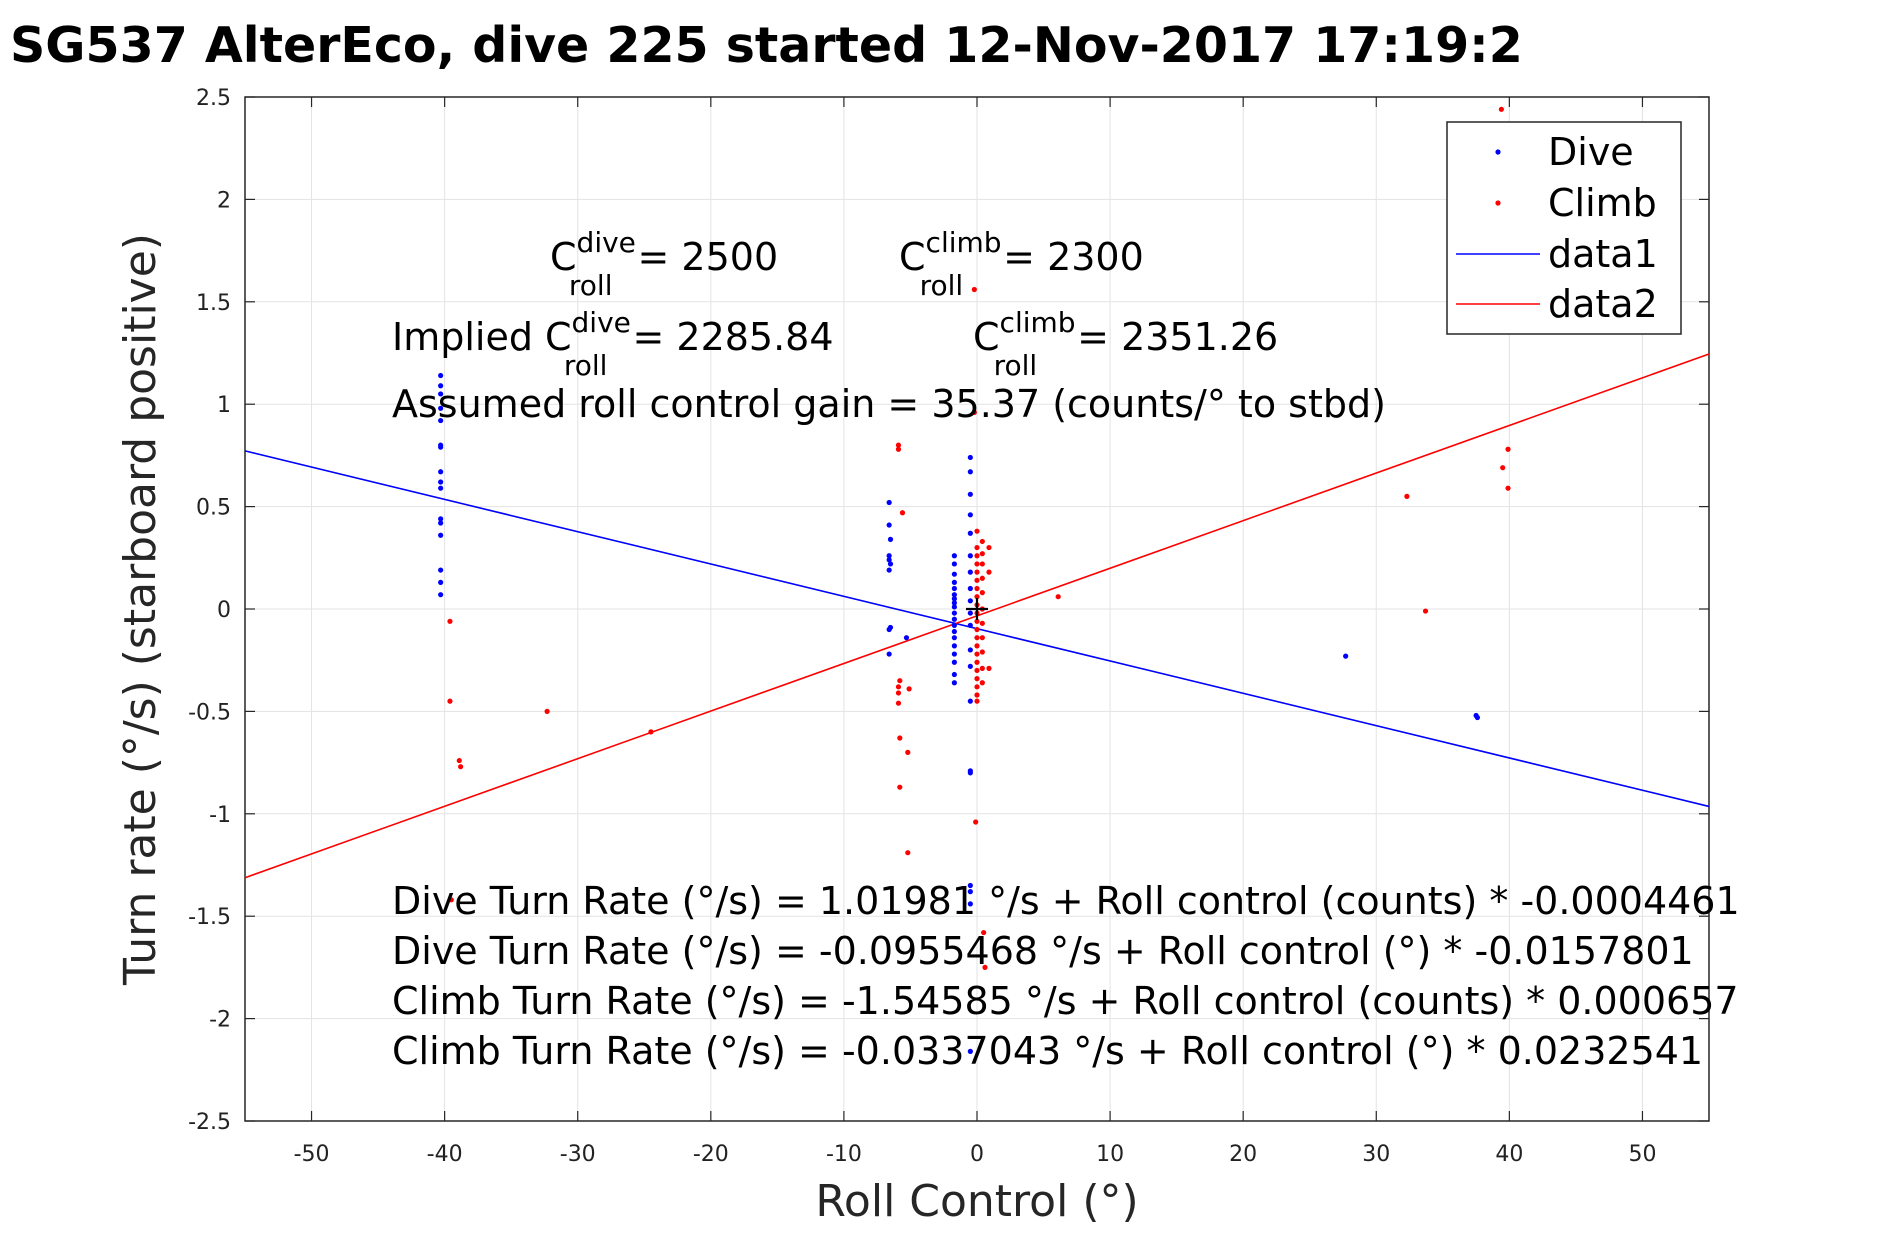 The height and width of the screenshot is (1260, 1890). I want to click on x-tick-label: -20, so click(711, 1154).